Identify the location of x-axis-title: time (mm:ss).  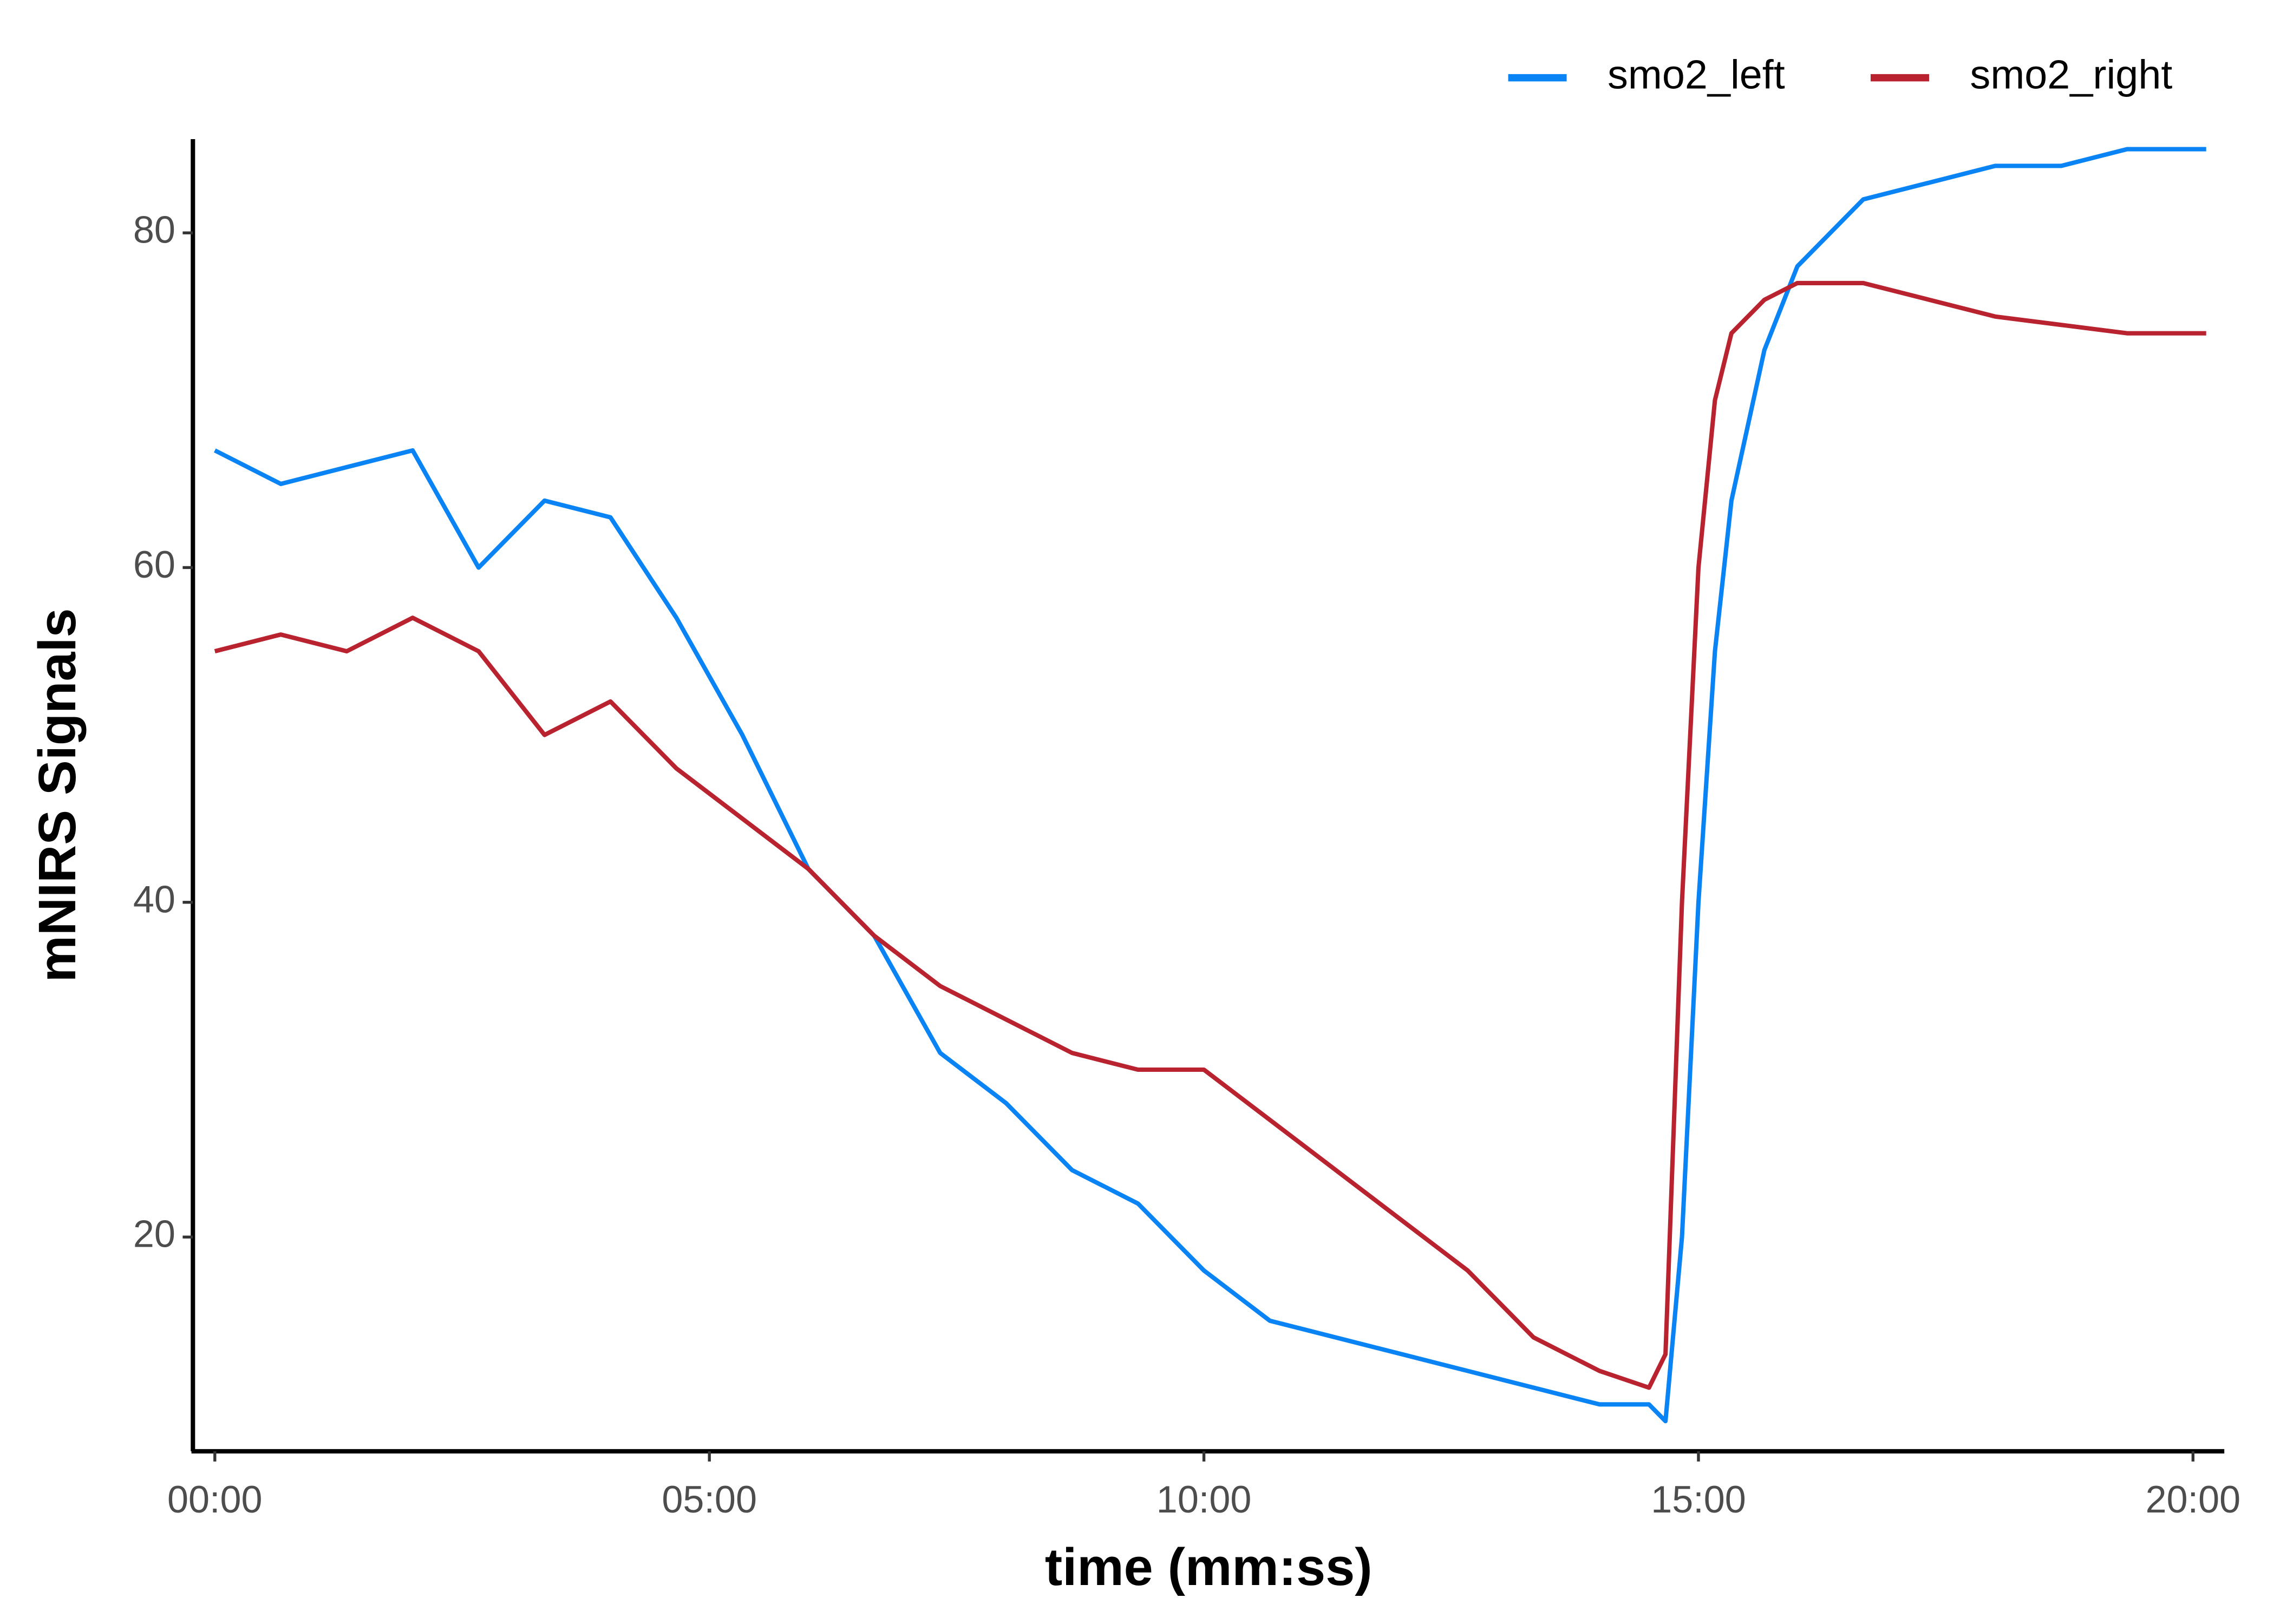
(1209, 1567).